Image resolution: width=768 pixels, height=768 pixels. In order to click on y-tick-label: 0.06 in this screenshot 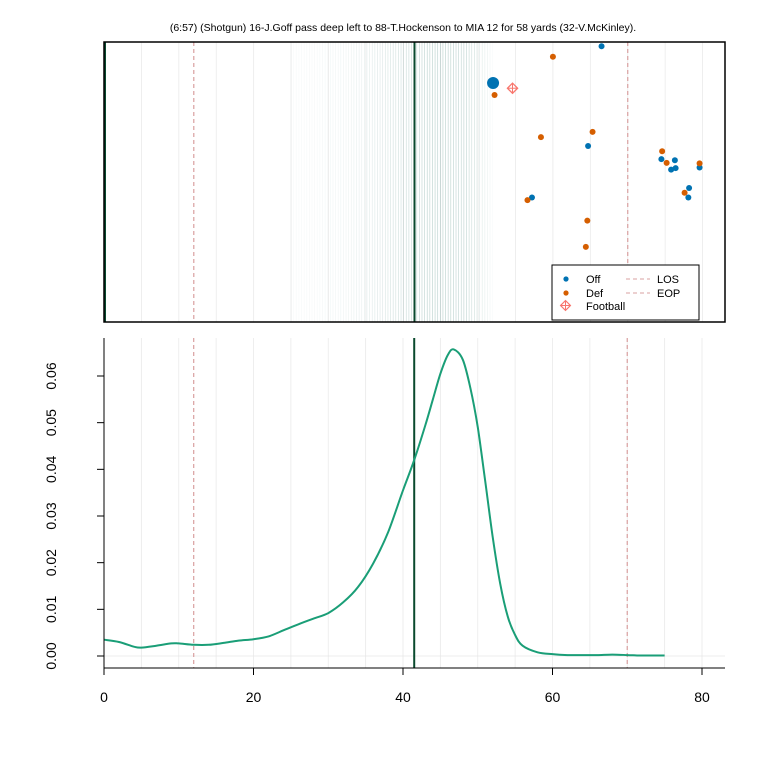, I will do `click(51, 375)`.